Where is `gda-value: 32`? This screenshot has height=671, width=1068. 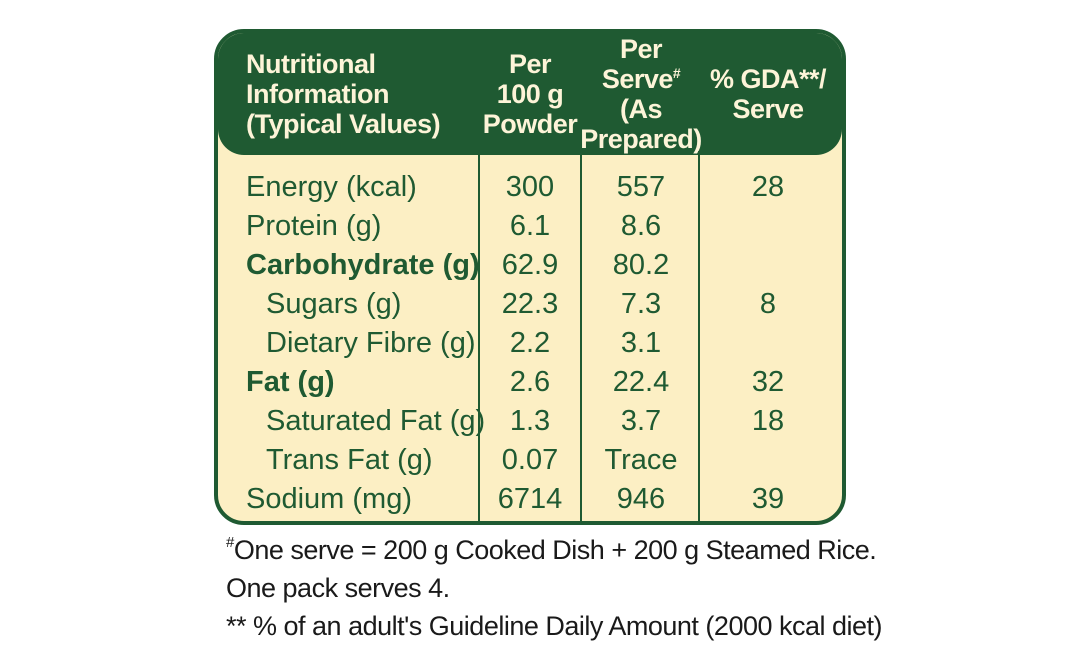 gda-value: 32 is located at coordinates (768, 382).